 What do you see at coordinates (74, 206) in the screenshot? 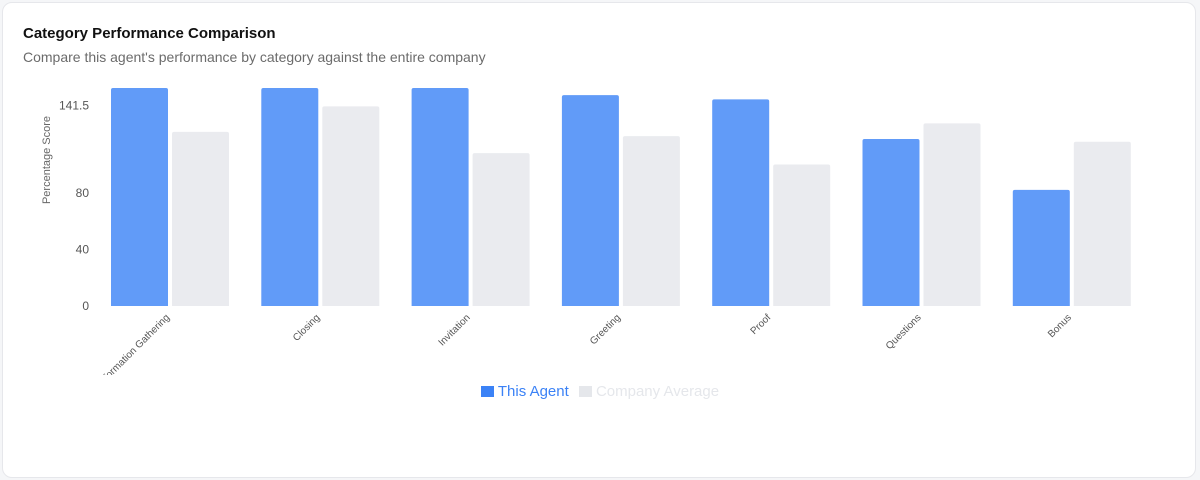
I see `y-axis-ticks: 0 40 80 141.5` at bounding box center [74, 206].